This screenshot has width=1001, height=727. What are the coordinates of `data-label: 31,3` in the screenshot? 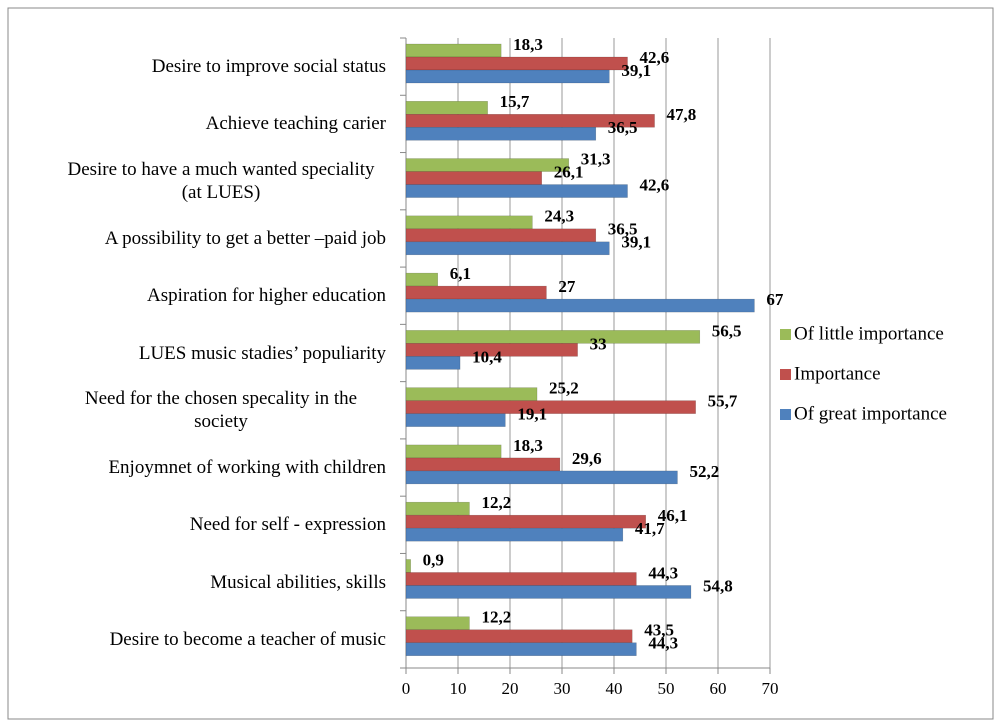 It's located at (596, 158).